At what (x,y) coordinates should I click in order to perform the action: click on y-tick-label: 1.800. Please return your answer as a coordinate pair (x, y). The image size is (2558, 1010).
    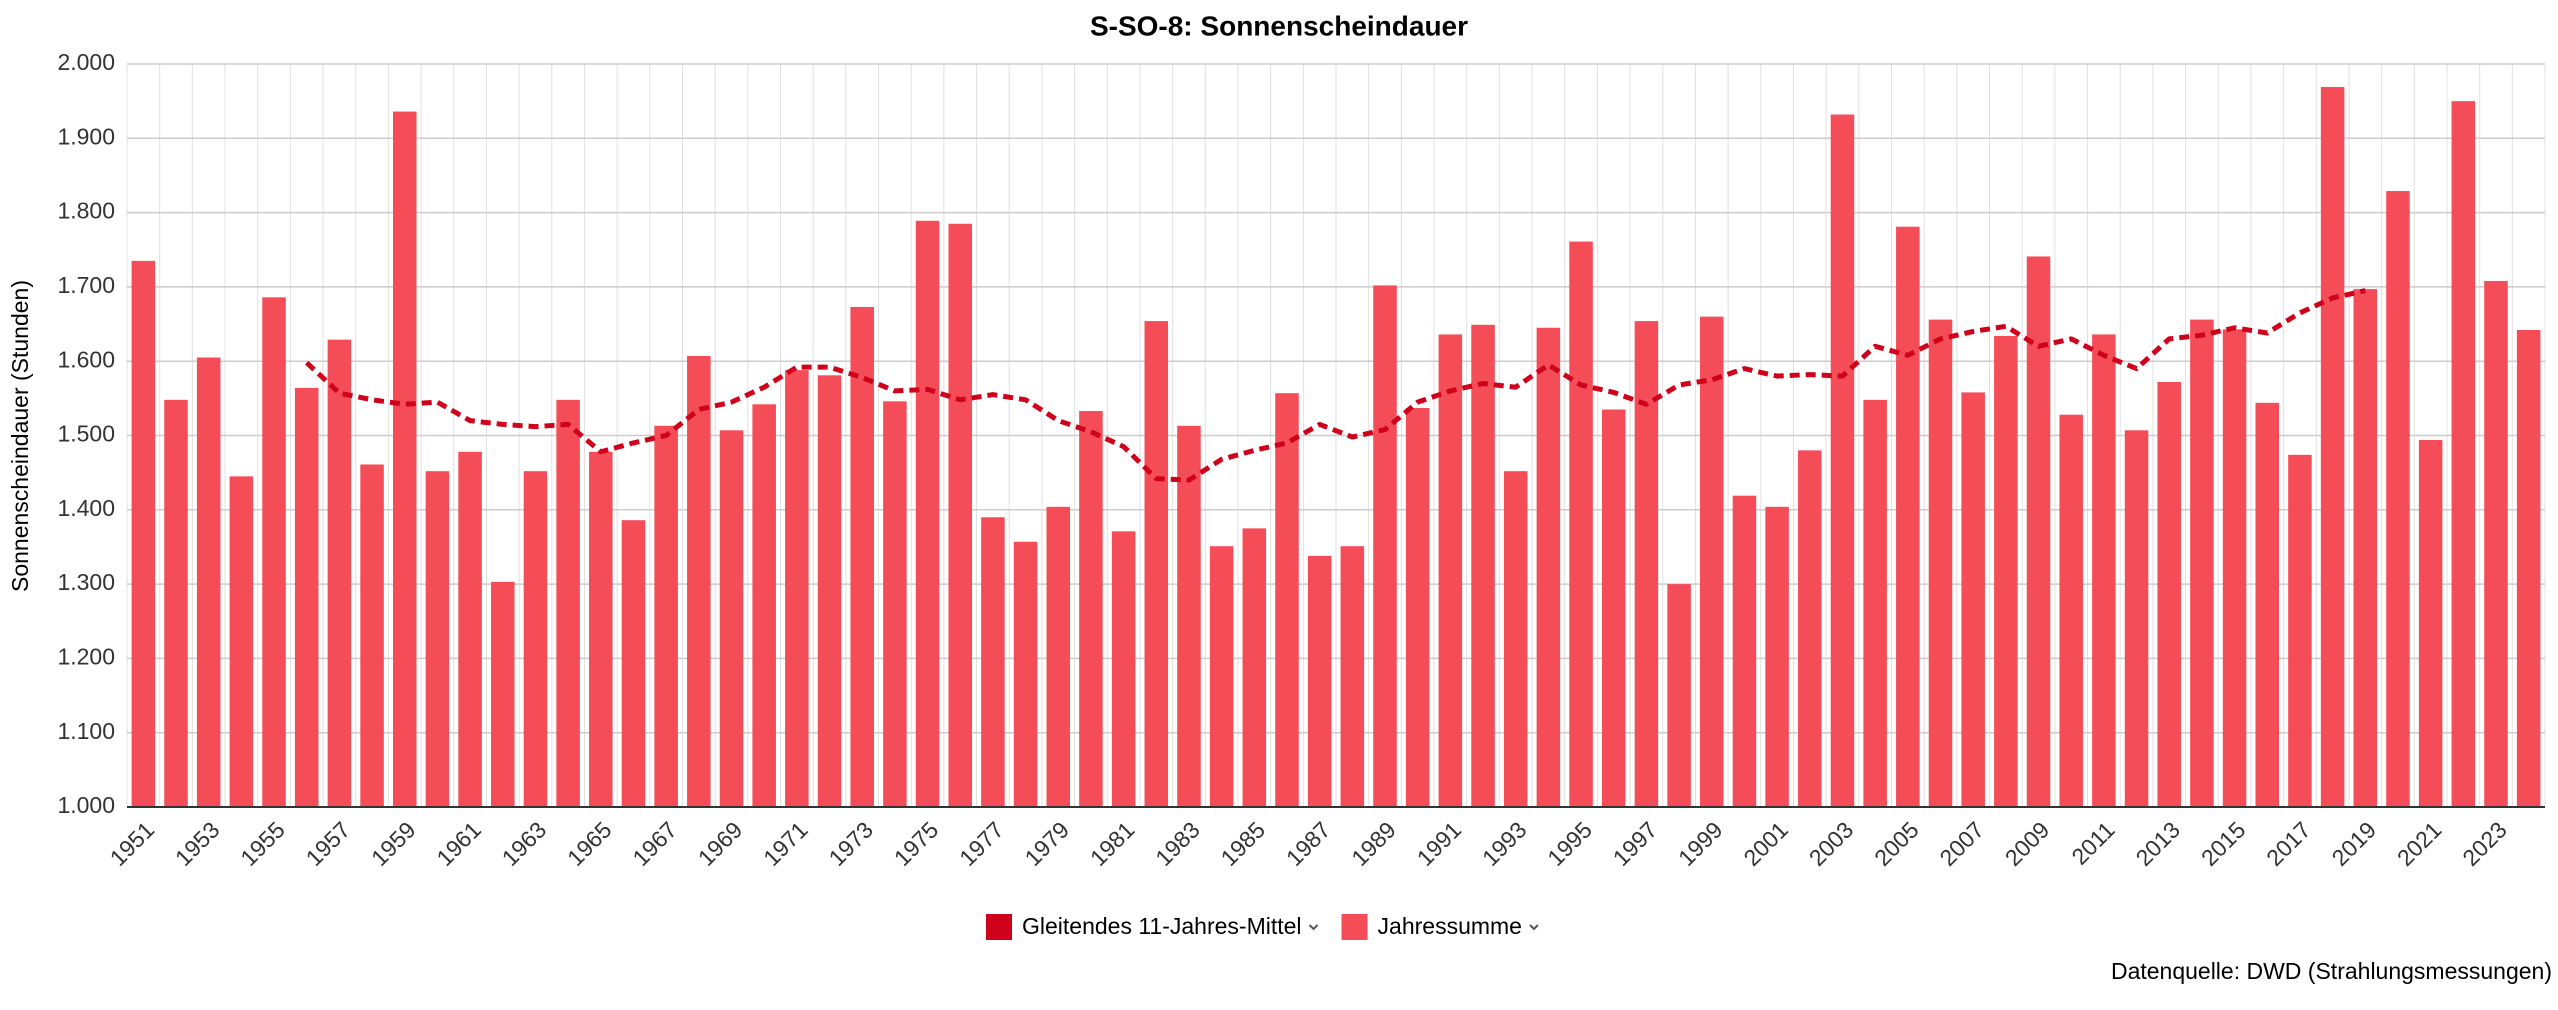
    Looking at the image, I should click on (86, 211).